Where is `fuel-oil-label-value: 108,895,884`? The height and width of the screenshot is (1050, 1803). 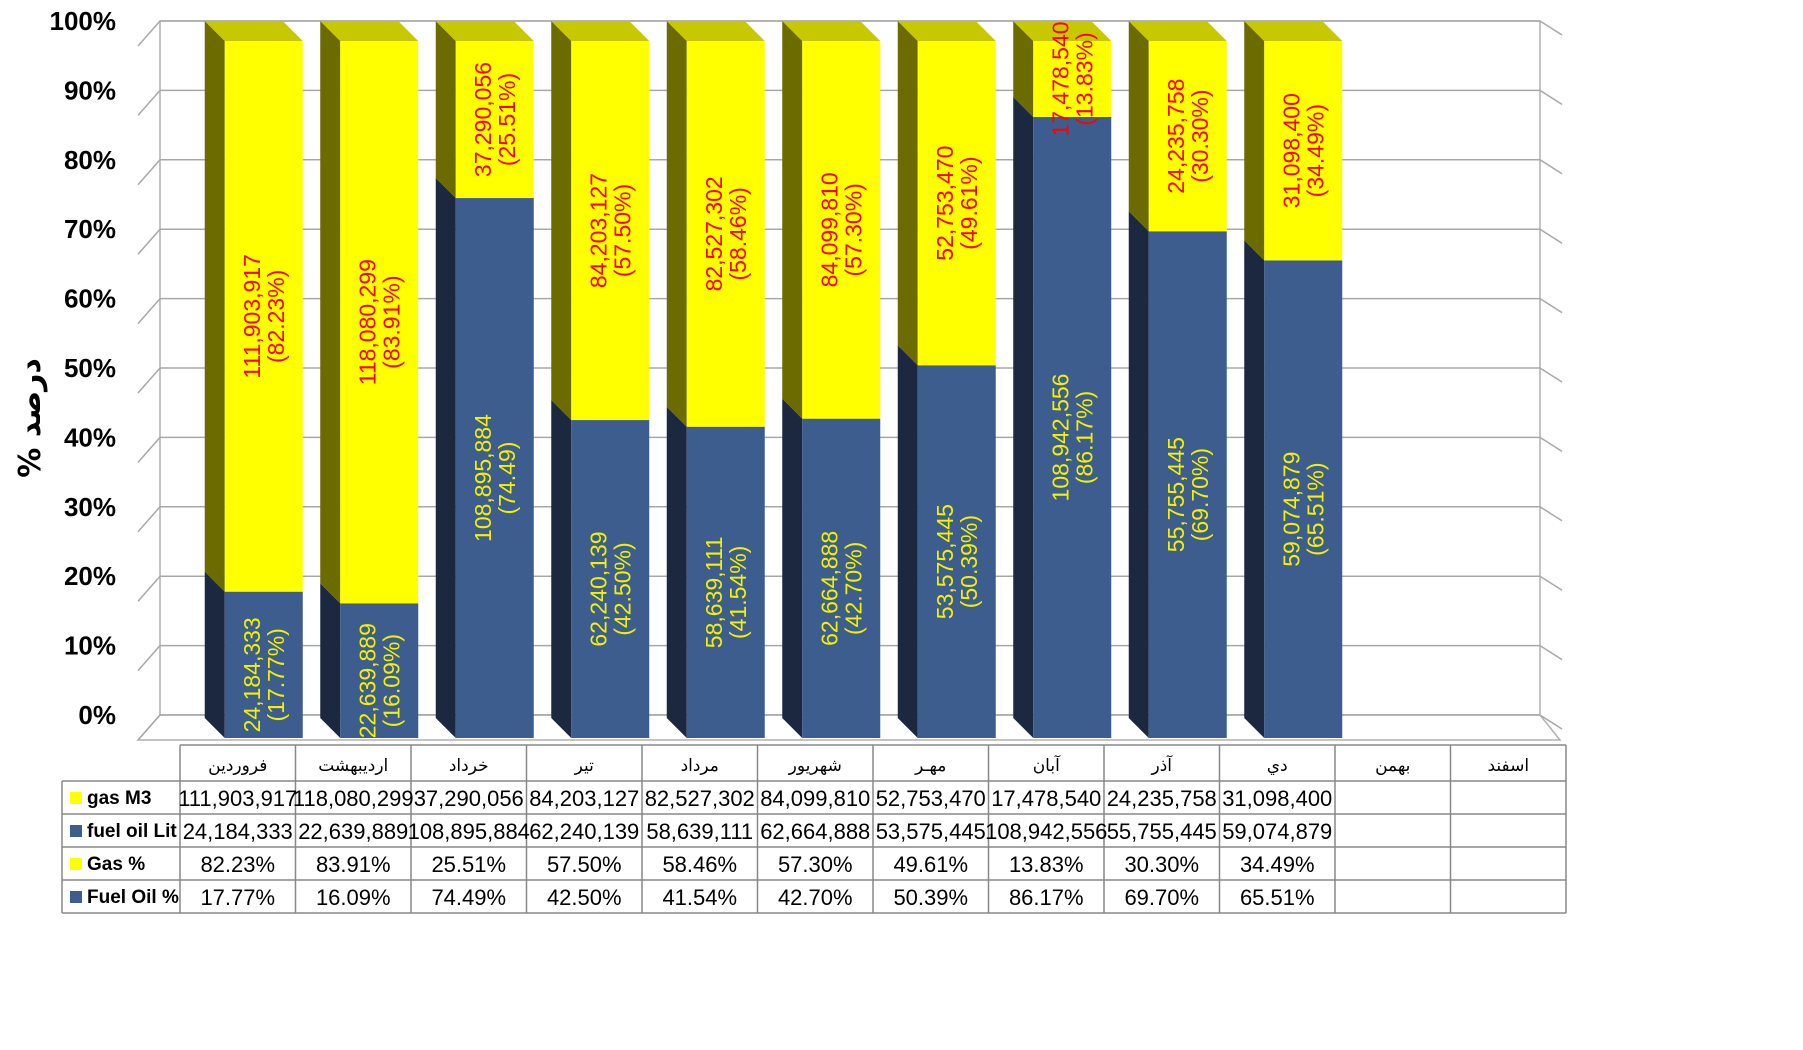 fuel-oil-label-value: 108,895,884 is located at coordinates (483, 478).